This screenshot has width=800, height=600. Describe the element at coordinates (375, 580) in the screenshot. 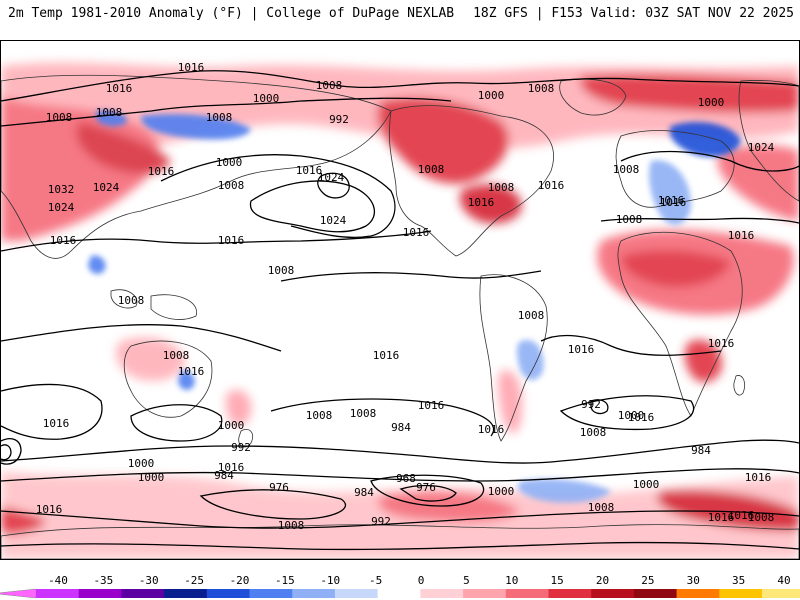

I see `colorbar-tick-label: -5` at that location.